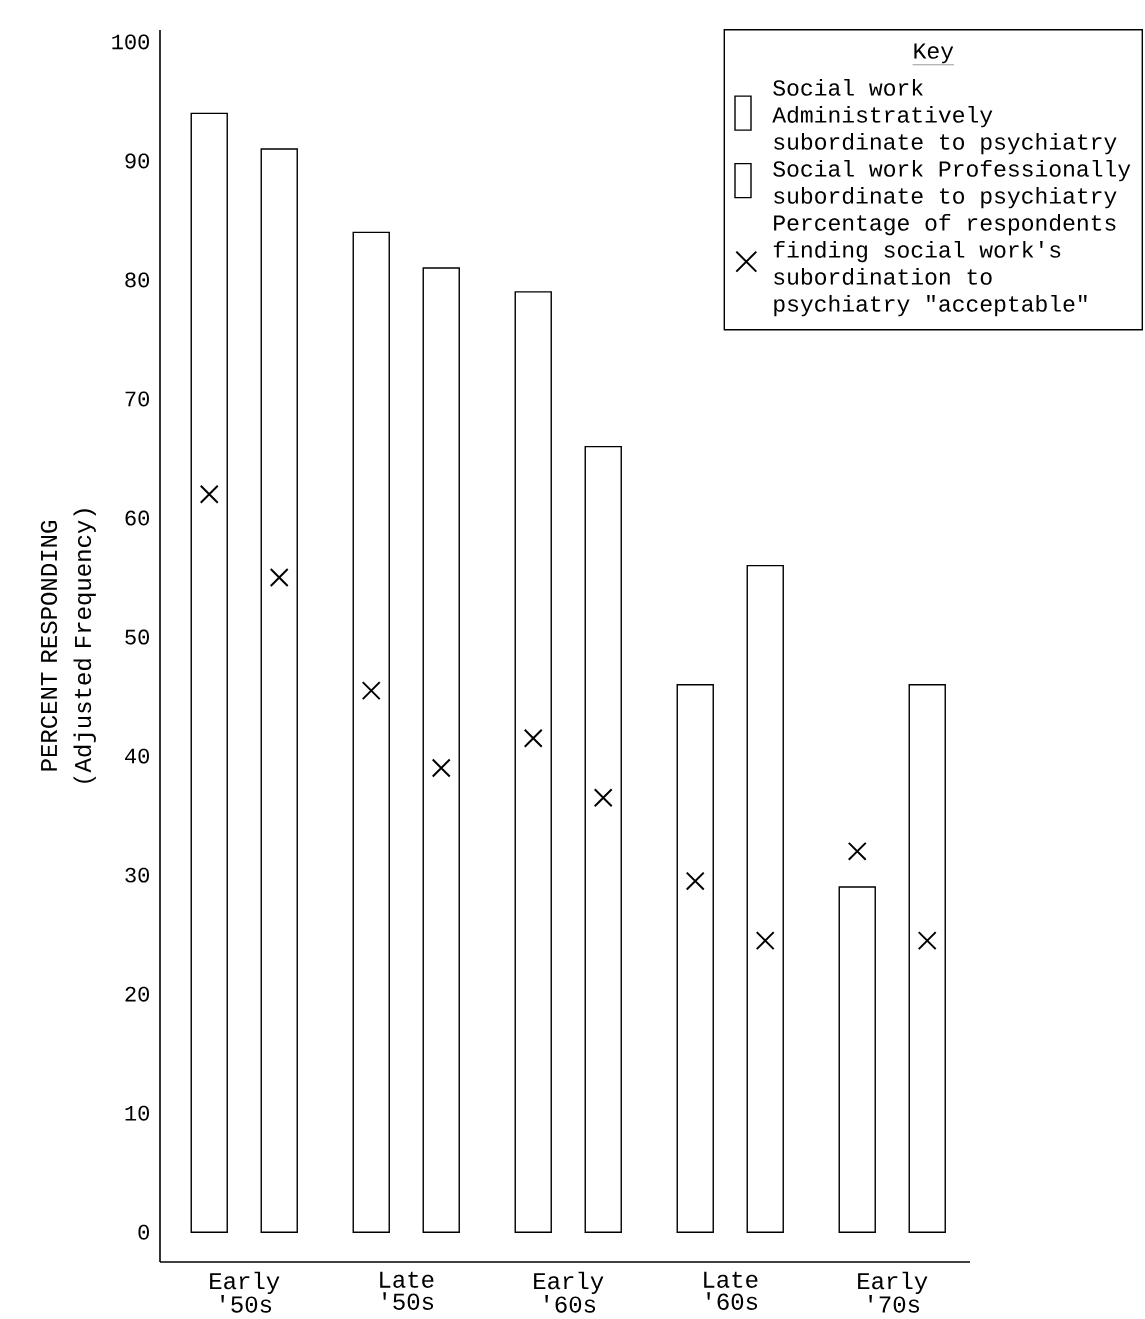 Image resolution: width=1145 pixels, height=1319 pixels. Describe the element at coordinates (137, 399) in the screenshot. I see `y-tick-label: 70` at that location.